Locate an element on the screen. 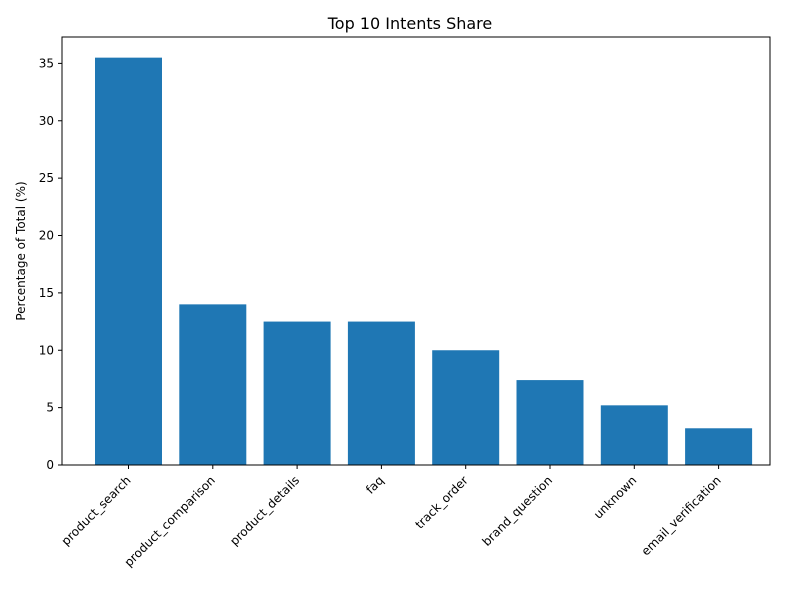 The height and width of the screenshot is (600, 800). bar-unknown is located at coordinates (634, 435).